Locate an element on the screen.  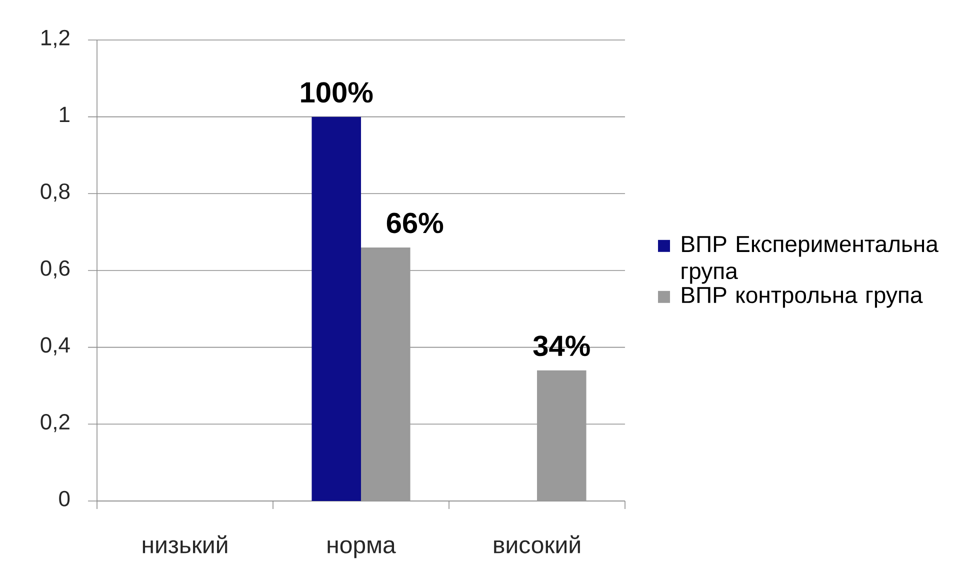
x-tick-label: низький is located at coordinates (185, 544).